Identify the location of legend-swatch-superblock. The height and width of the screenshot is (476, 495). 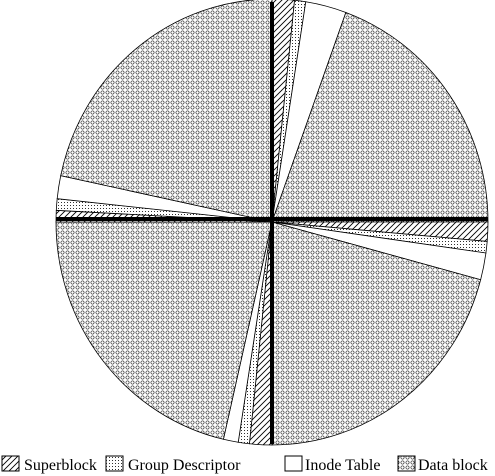
(10, 463).